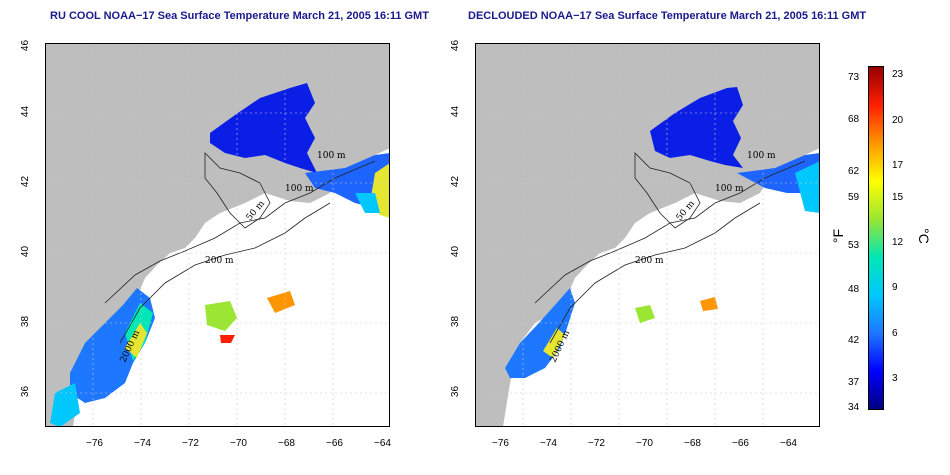 The height and width of the screenshot is (475, 950). I want to click on f-tick: 34, so click(854, 407).